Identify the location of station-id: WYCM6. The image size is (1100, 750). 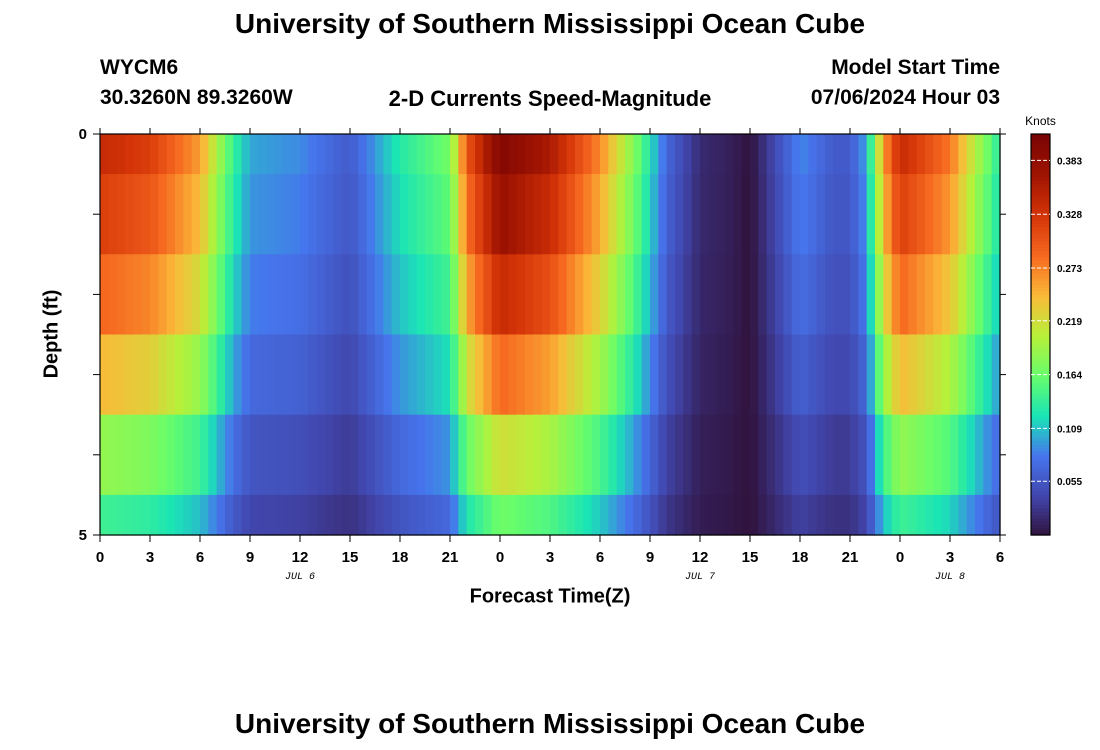
(139, 67).